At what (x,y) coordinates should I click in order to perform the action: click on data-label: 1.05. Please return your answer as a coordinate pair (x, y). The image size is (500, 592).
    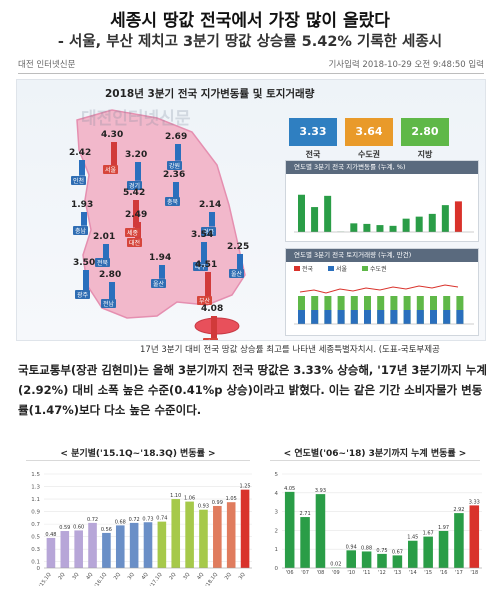
    Looking at the image, I should click on (231, 499).